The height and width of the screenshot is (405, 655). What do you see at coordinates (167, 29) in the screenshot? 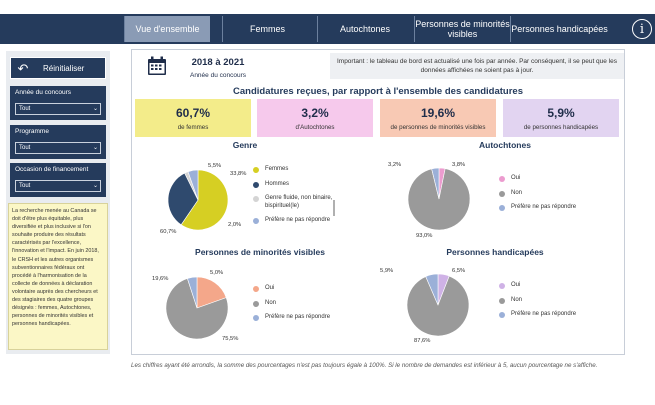
I see `tab-vue-ensemble: Vue d'ensemble` at bounding box center [167, 29].